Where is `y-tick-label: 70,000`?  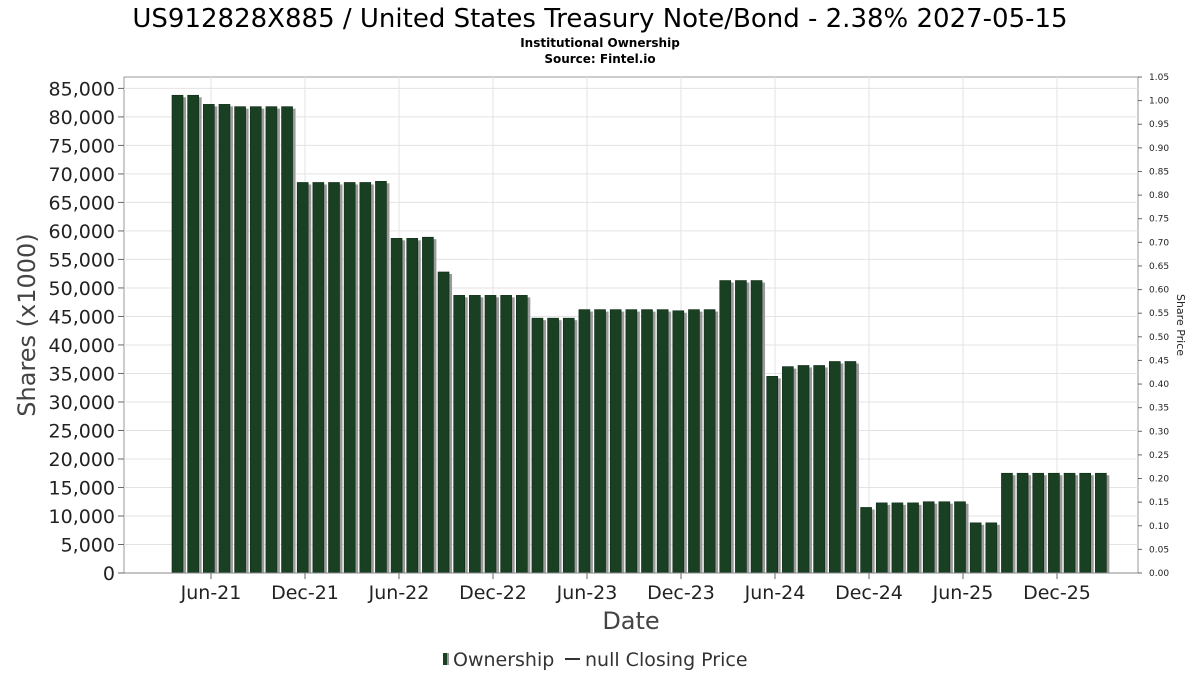 y-tick-label: 70,000 is located at coordinates (82, 175).